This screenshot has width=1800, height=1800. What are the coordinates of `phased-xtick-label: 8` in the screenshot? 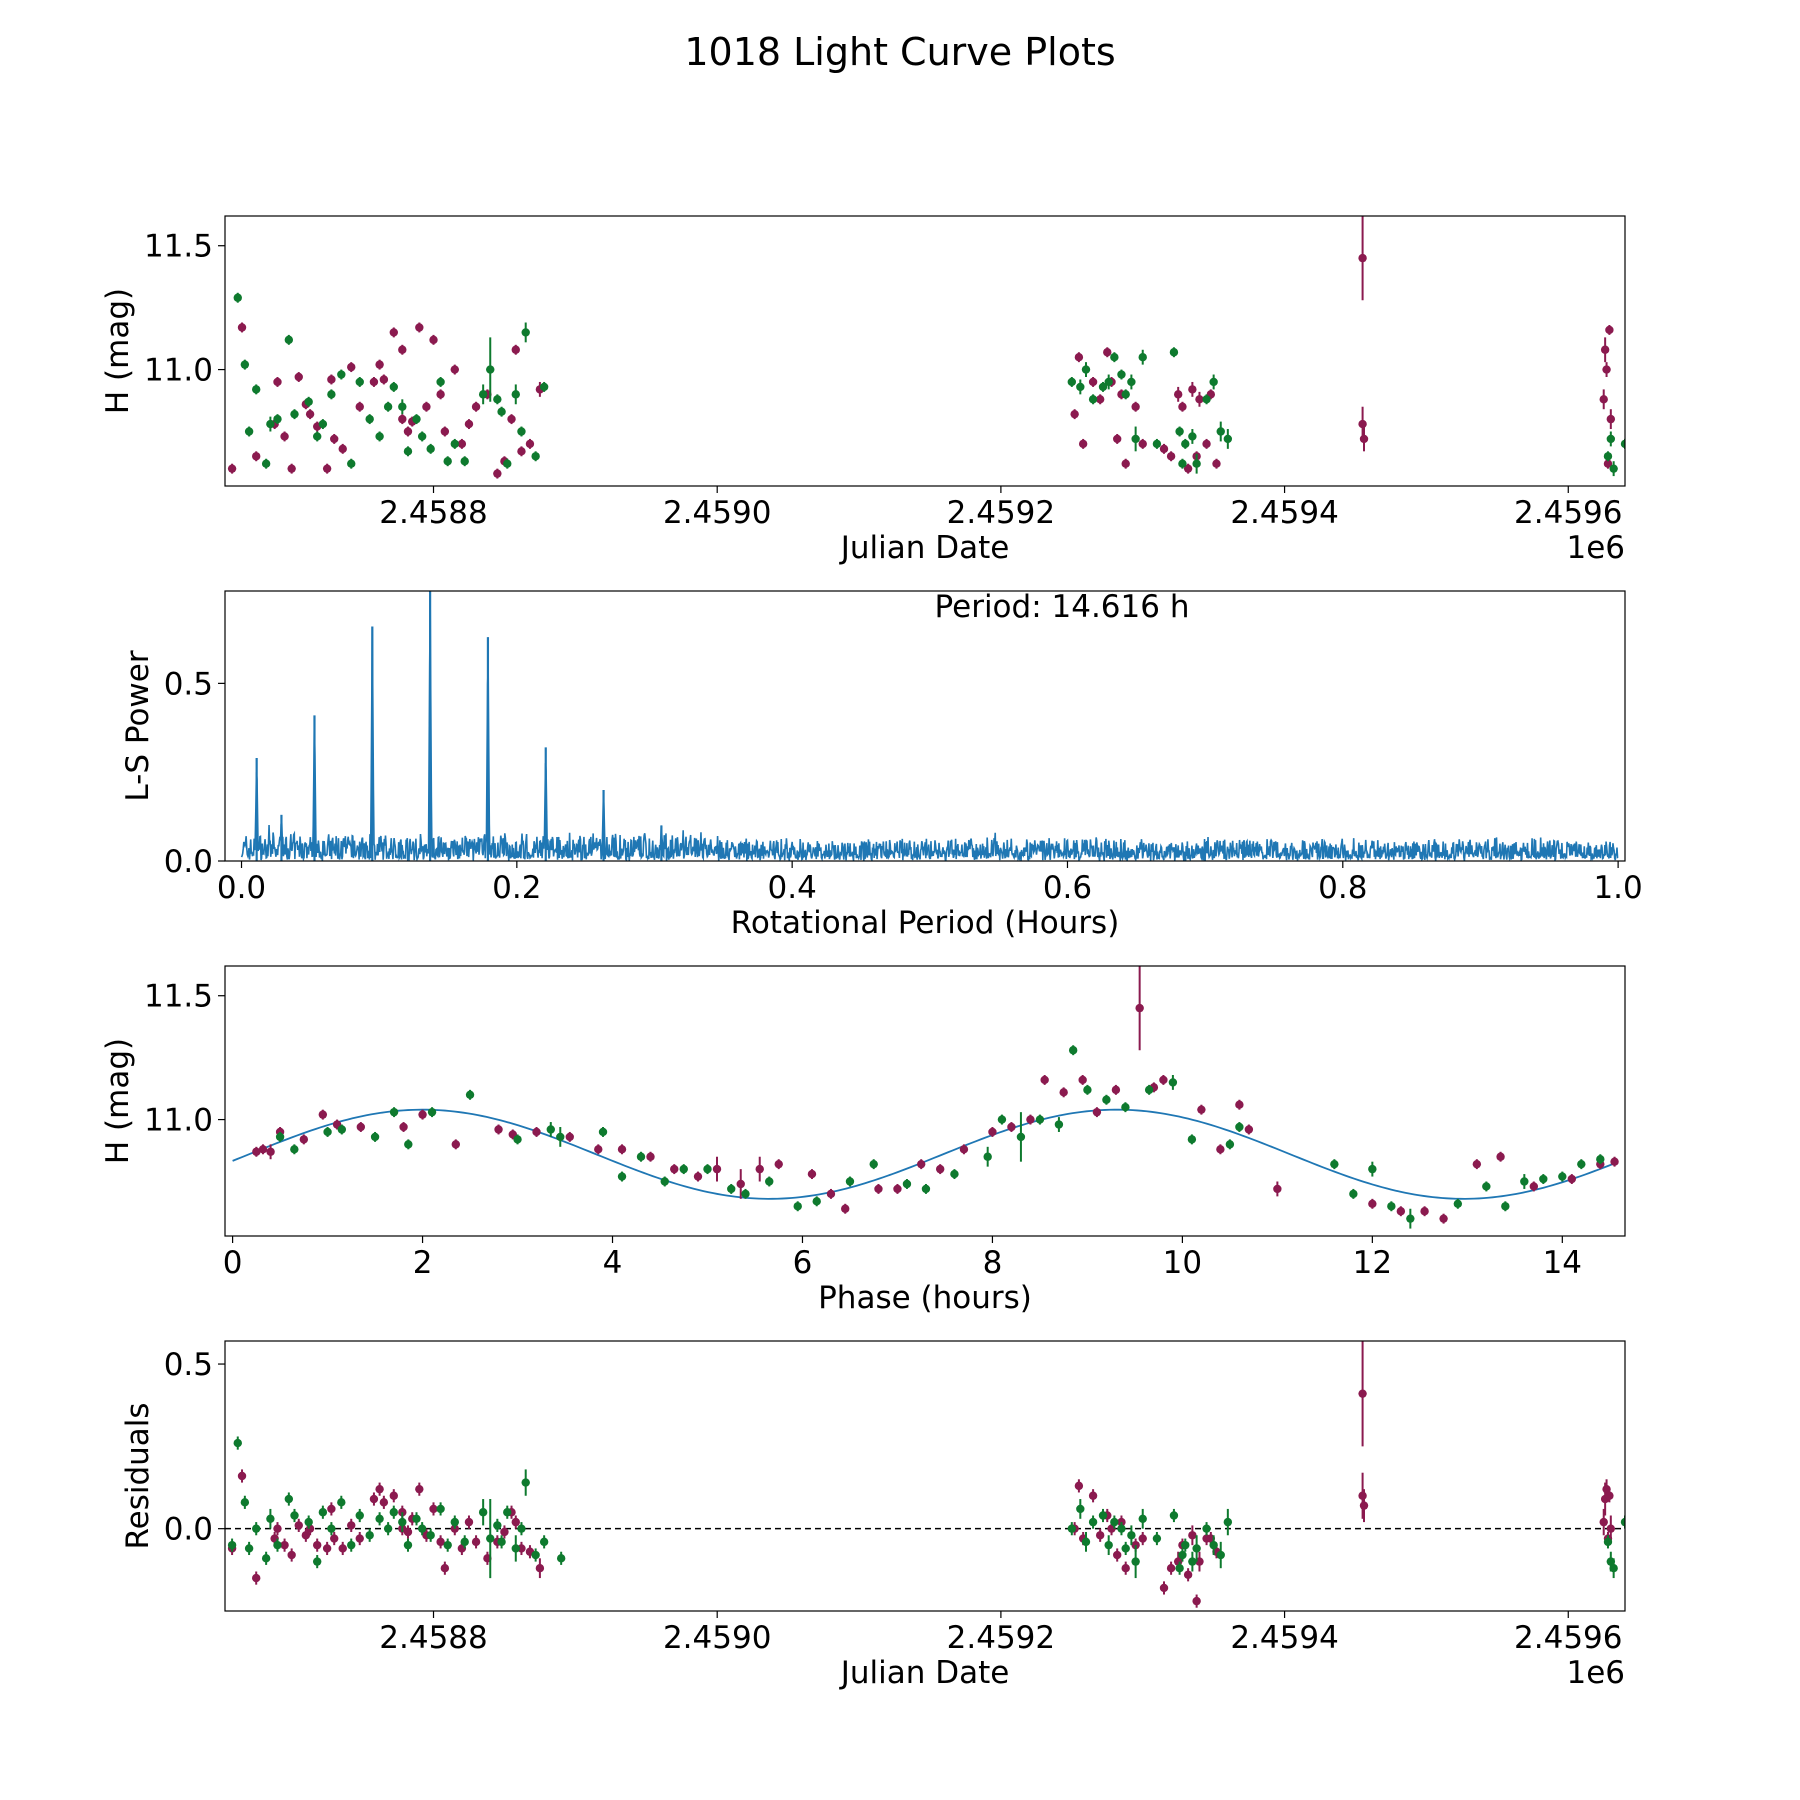 It's located at (993, 1263).